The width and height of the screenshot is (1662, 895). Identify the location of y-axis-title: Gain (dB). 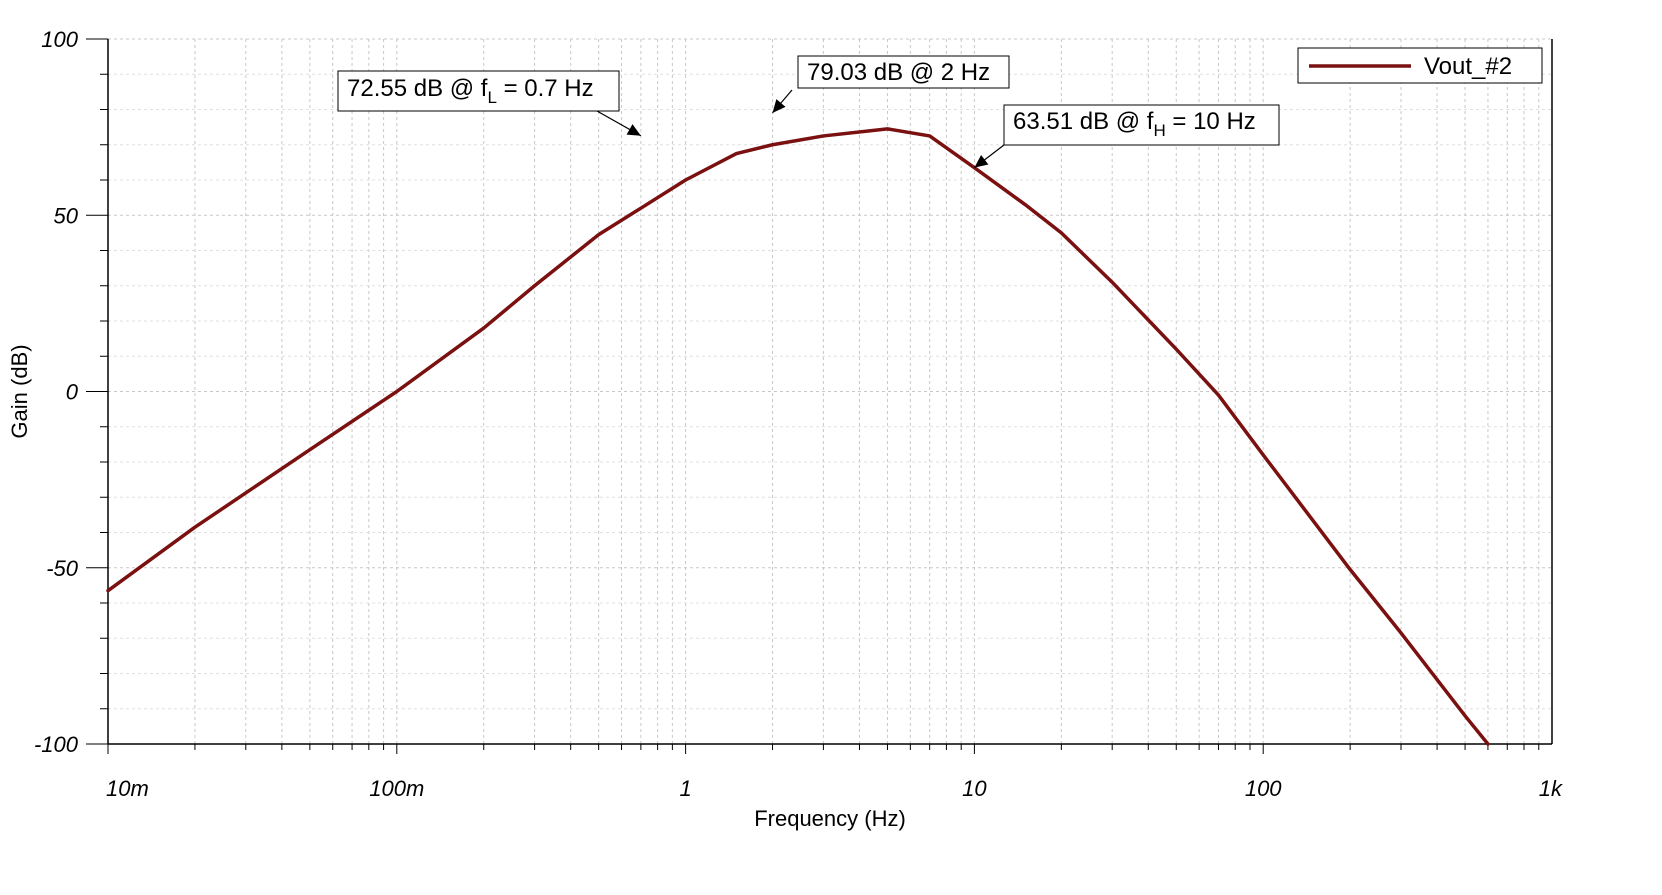
(19, 391).